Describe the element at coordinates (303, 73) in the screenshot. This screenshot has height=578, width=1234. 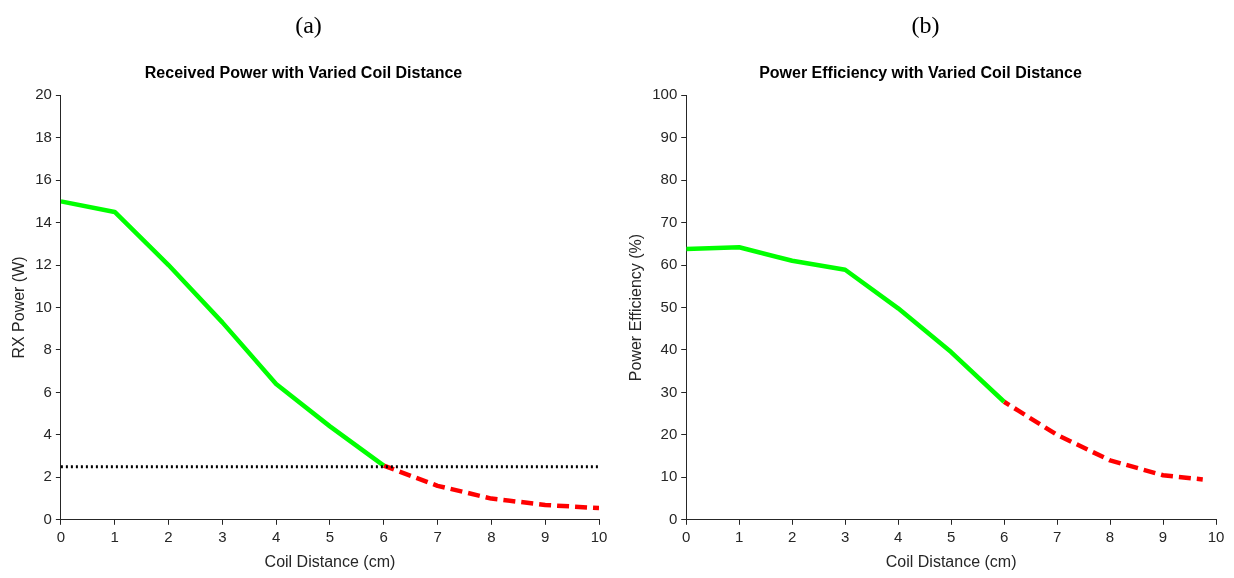
I see `chart-title: Received Power with Varied Coil Distance` at that location.